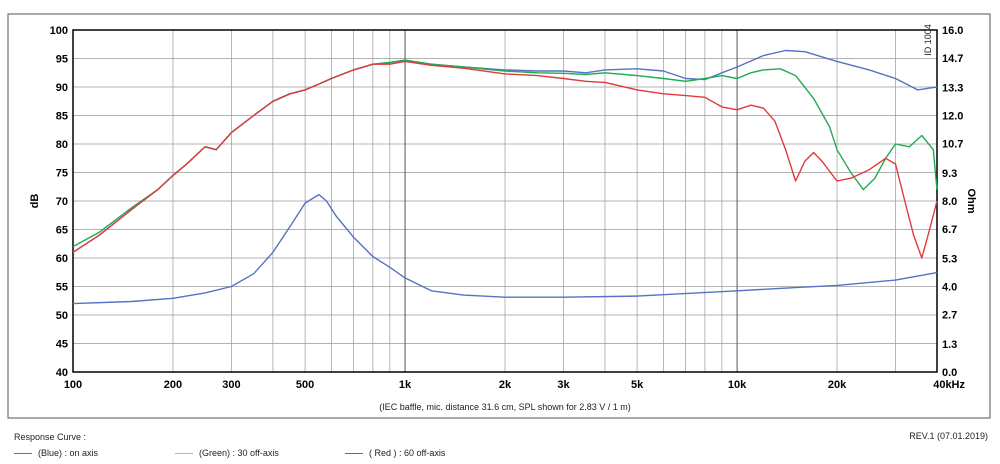 This screenshot has height=464, width=1000. What do you see at coordinates (50, 437) in the screenshot?
I see `legend-title: Response Curve :` at bounding box center [50, 437].